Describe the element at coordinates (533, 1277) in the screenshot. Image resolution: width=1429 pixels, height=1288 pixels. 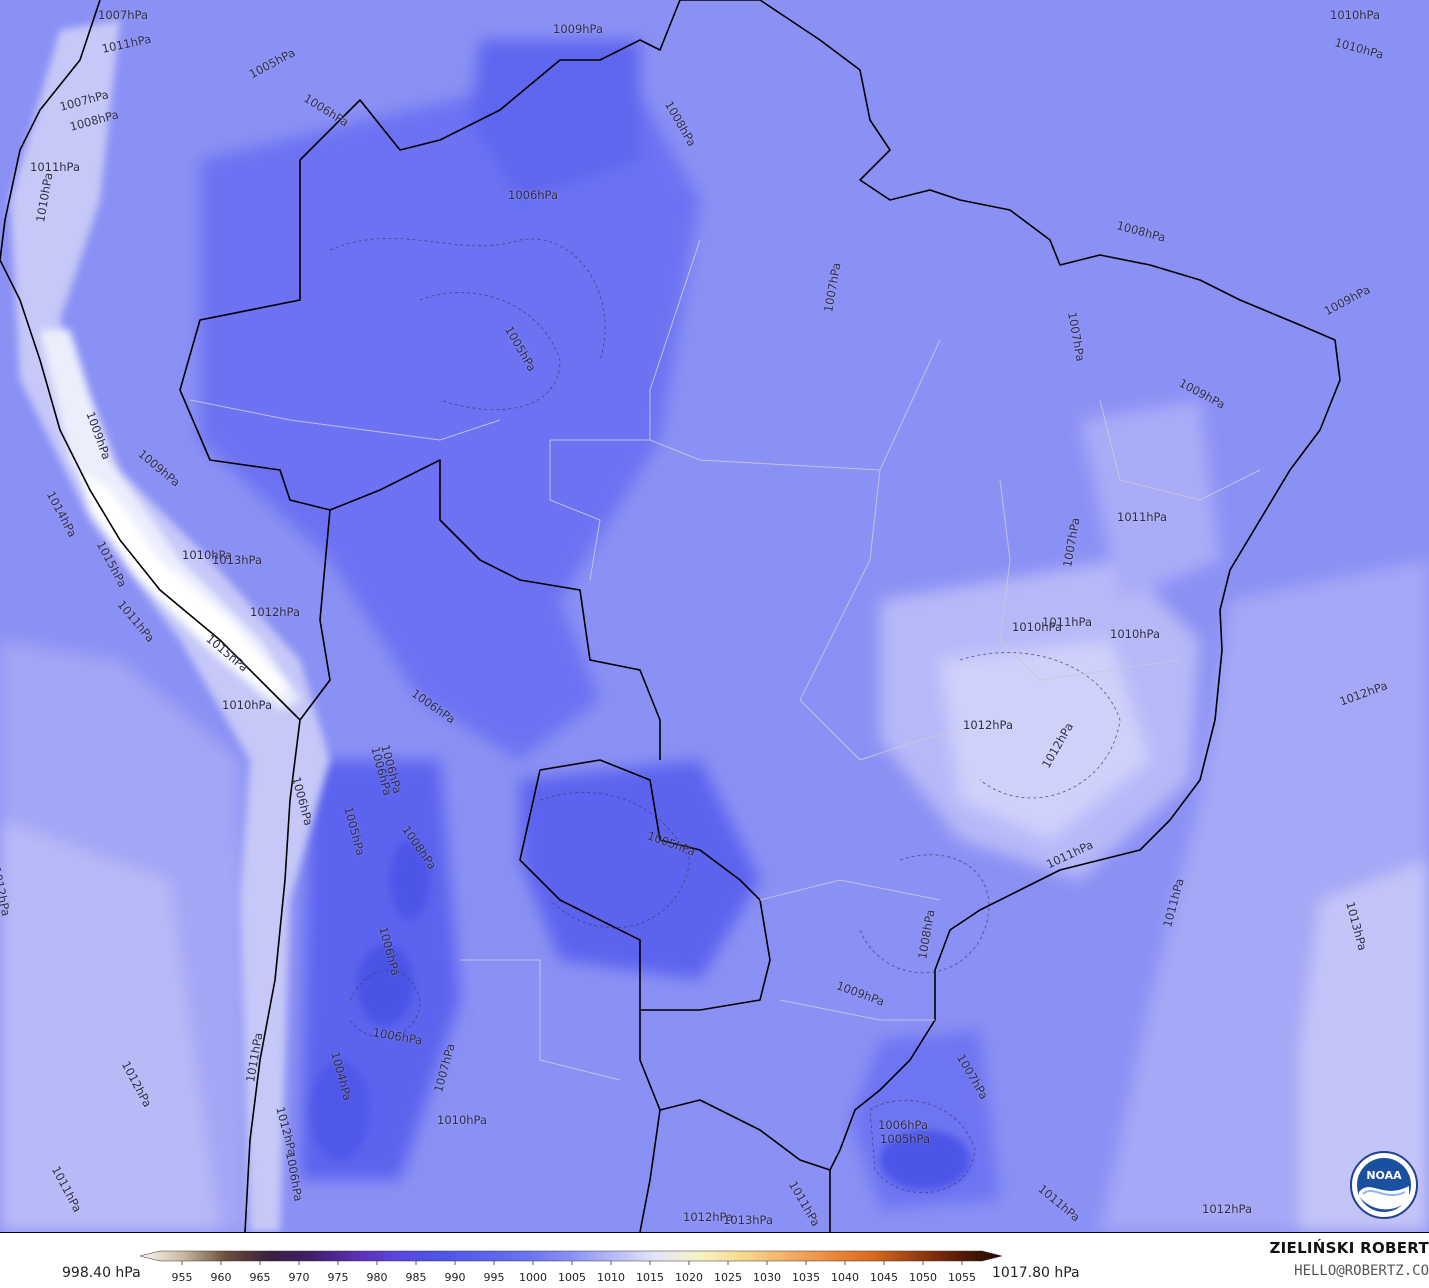
I see `colorbar-tick-label: 1000` at that location.